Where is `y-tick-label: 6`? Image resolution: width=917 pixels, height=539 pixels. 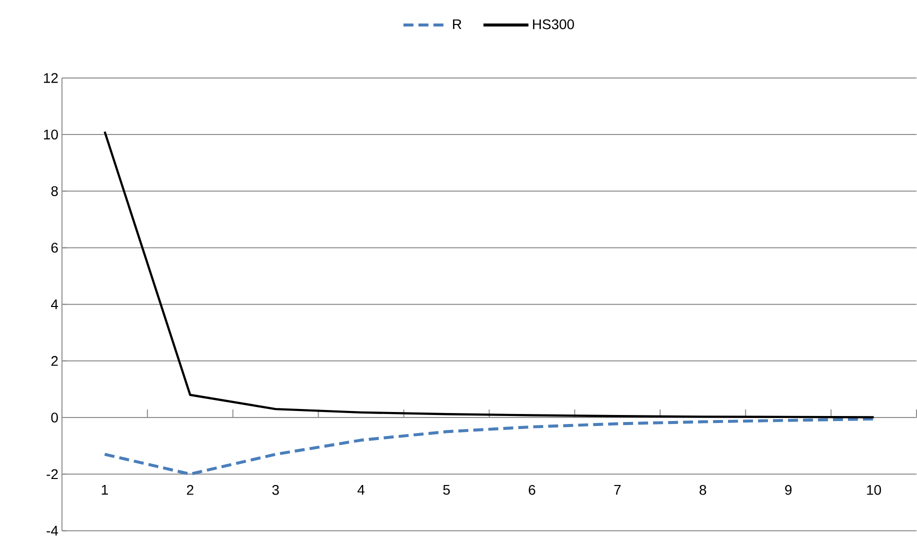
y-tick-label: 6 is located at coordinates (54, 247).